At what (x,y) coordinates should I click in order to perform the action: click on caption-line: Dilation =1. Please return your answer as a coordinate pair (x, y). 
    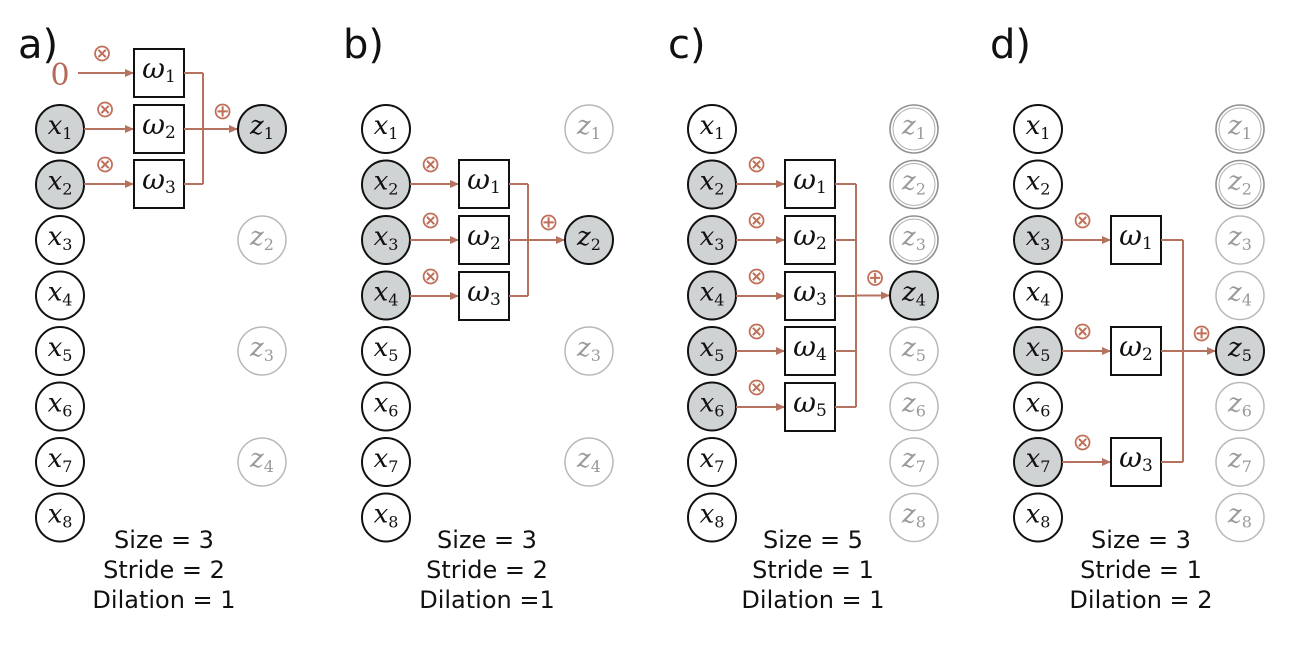
    Looking at the image, I should click on (487, 600).